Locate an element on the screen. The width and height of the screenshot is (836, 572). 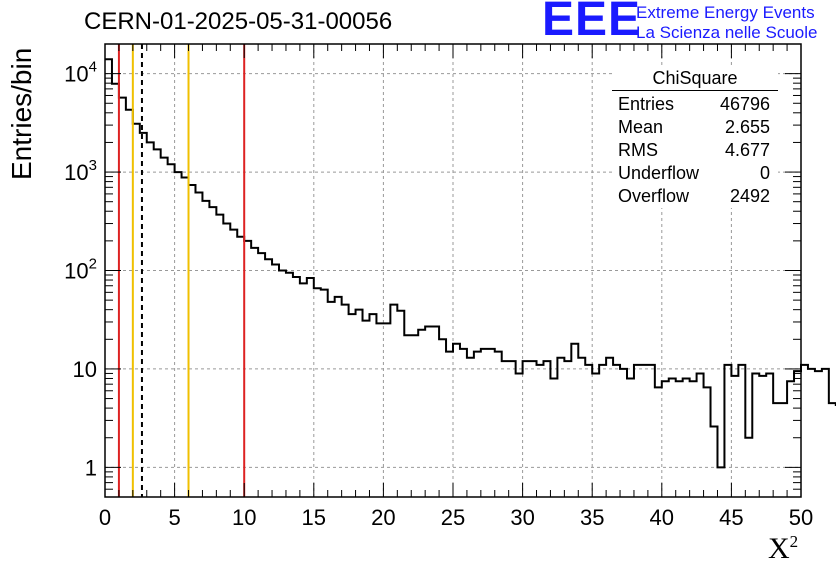
x-tick-label: 40 is located at coordinates (662, 517).